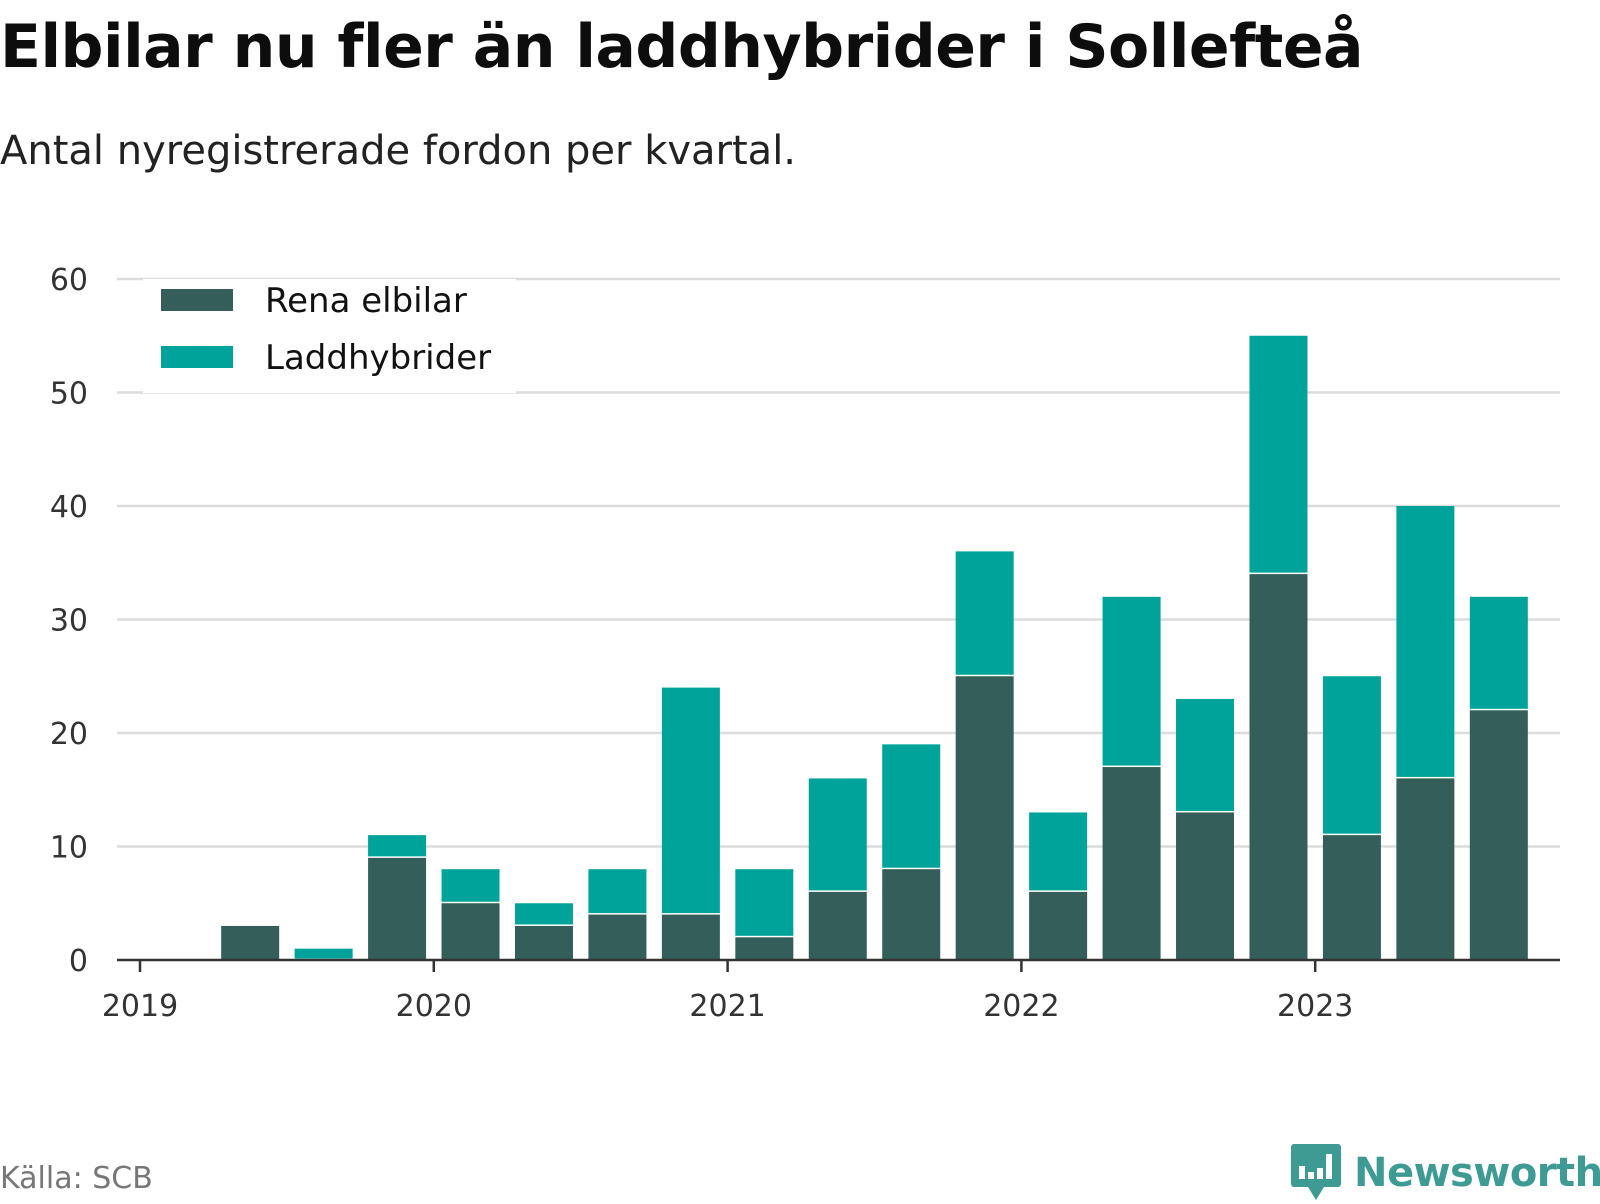  What do you see at coordinates (69, 848) in the screenshot?
I see `y-tick-label-10: 10` at bounding box center [69, 848].